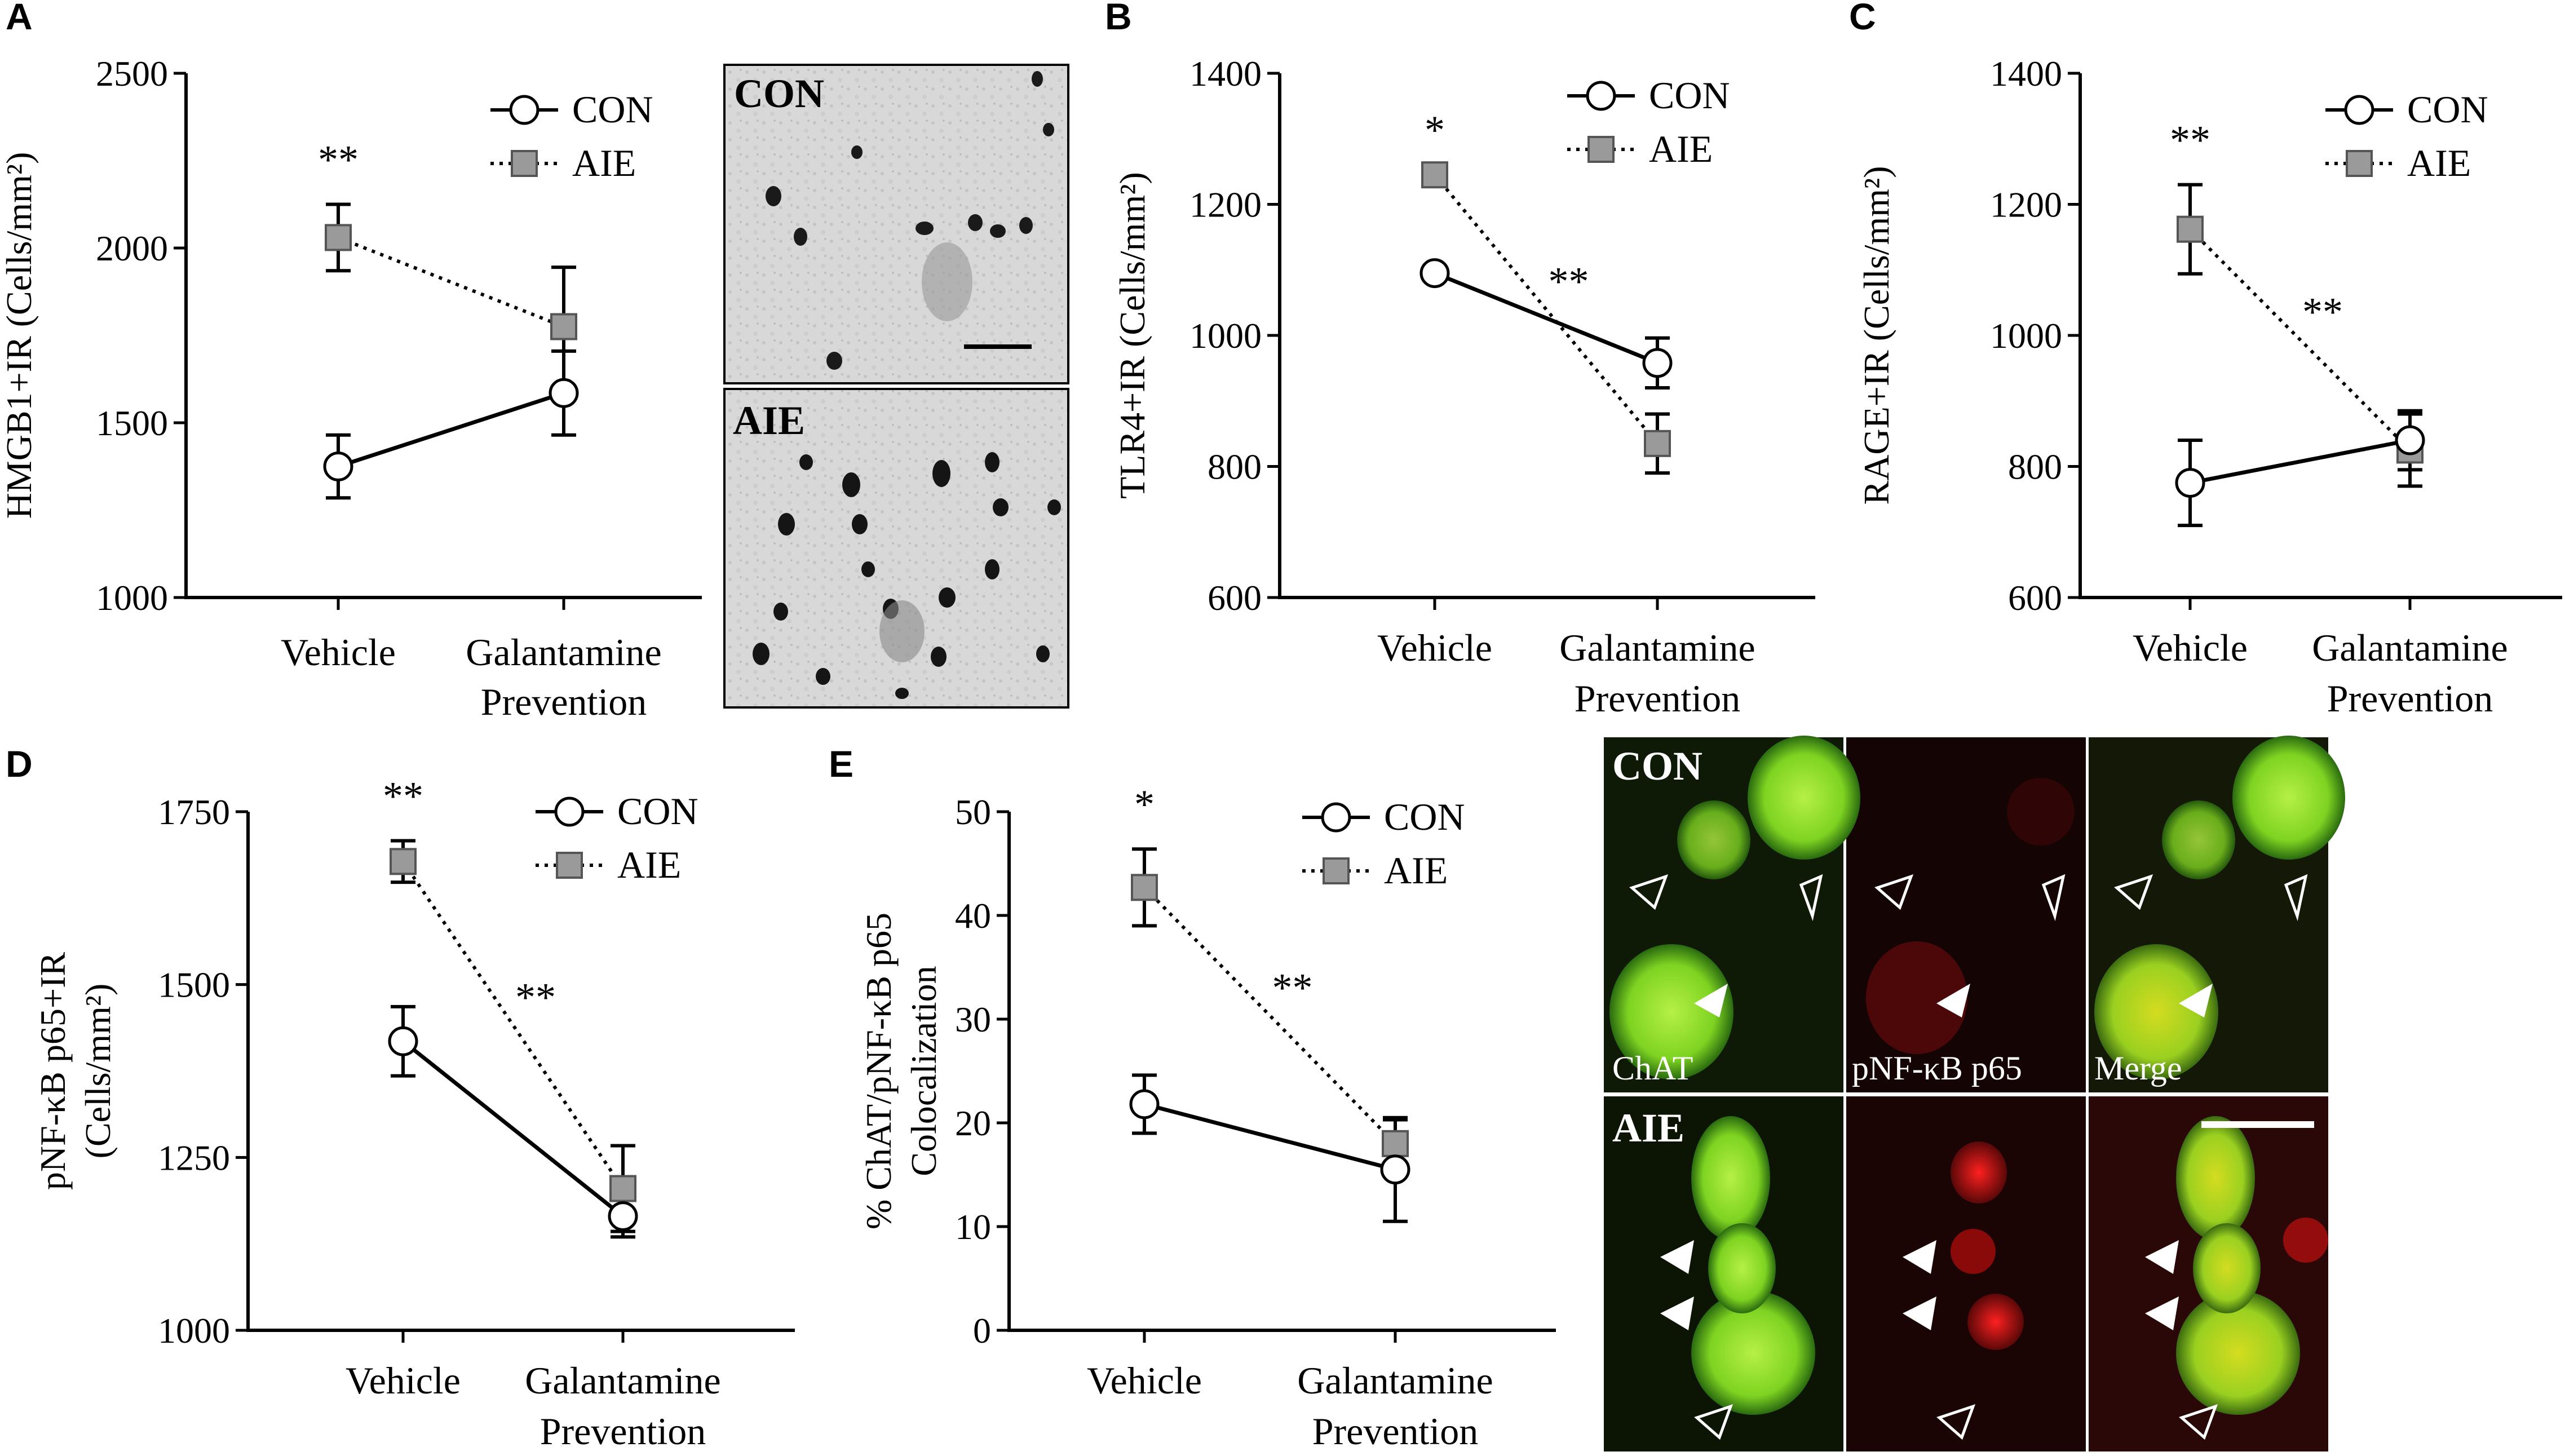  What do you see at coordinates (19, 764) in the screenshot?
I see `panel-letter-d: D` at bounding box center [19, 764].